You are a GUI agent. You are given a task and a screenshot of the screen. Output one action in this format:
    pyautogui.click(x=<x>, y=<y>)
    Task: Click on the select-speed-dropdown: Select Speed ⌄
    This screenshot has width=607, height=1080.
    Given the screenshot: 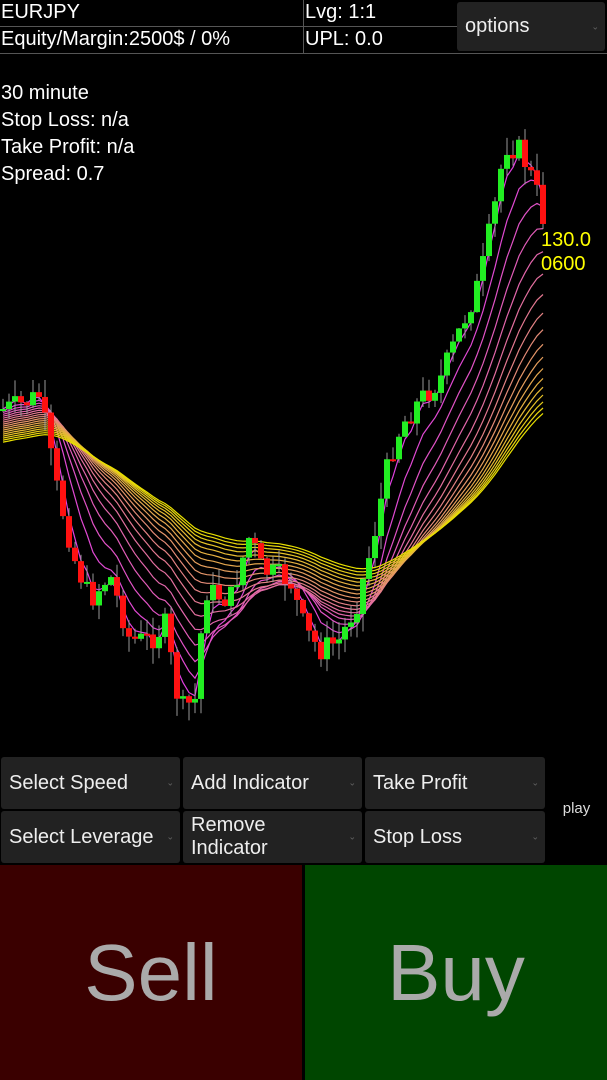 What is the action you would take?
    pyautogui.click(x=90, y=783)
    